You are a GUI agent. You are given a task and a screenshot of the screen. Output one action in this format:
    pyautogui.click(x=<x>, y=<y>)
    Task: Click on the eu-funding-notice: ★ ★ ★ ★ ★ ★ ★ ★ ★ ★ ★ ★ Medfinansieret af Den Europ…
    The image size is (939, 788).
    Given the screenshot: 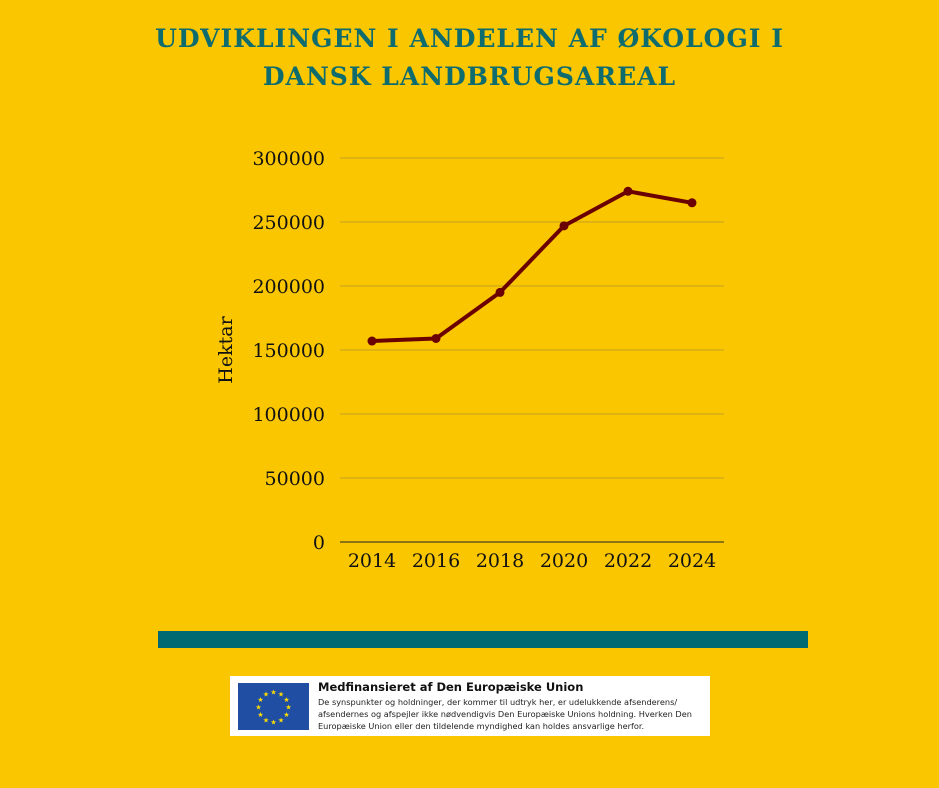 What is the action you would take?
    pyautogui.click(x=470, y=706)
    